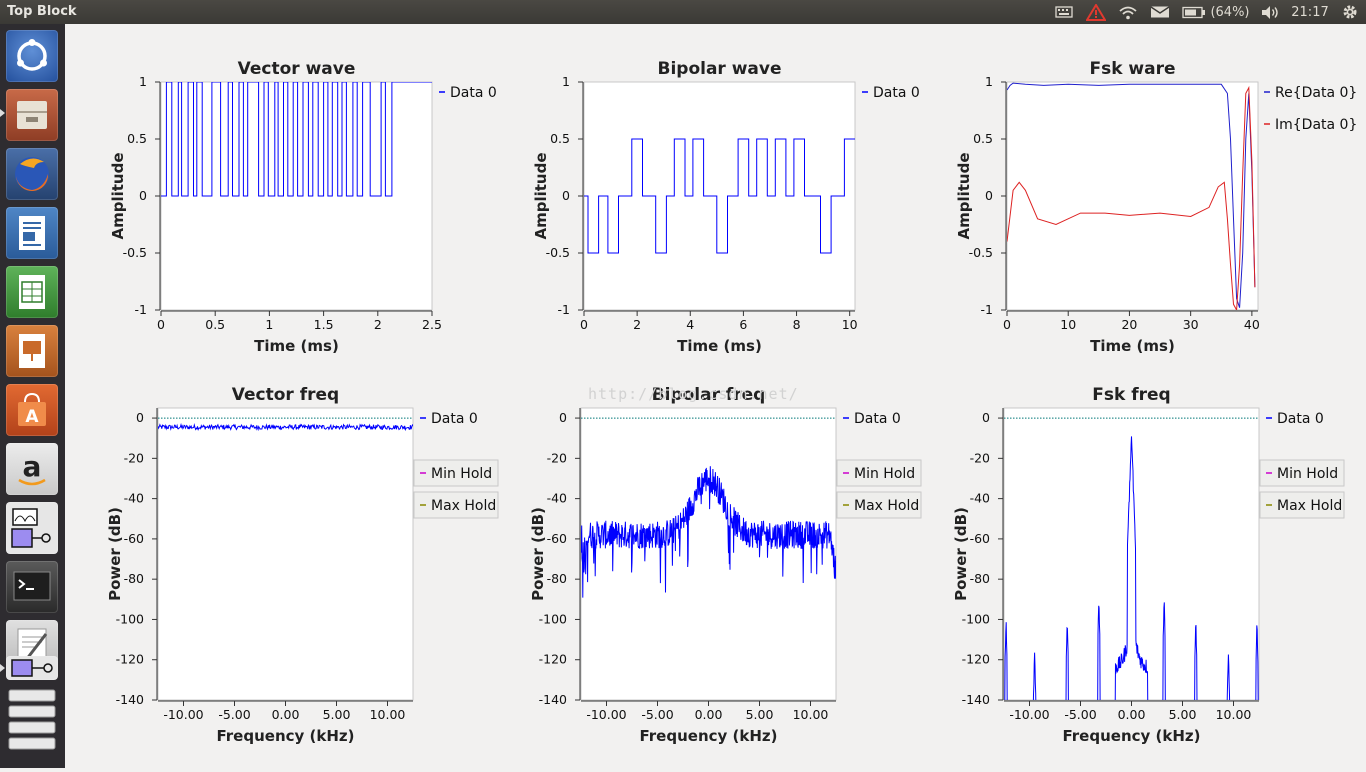 The width and height of the screenshot is (1366, 772). What do you see at coordinates (1310, 12) in the screenshot?
I see `clock: 21:17` at bounding box center [1310, 12].